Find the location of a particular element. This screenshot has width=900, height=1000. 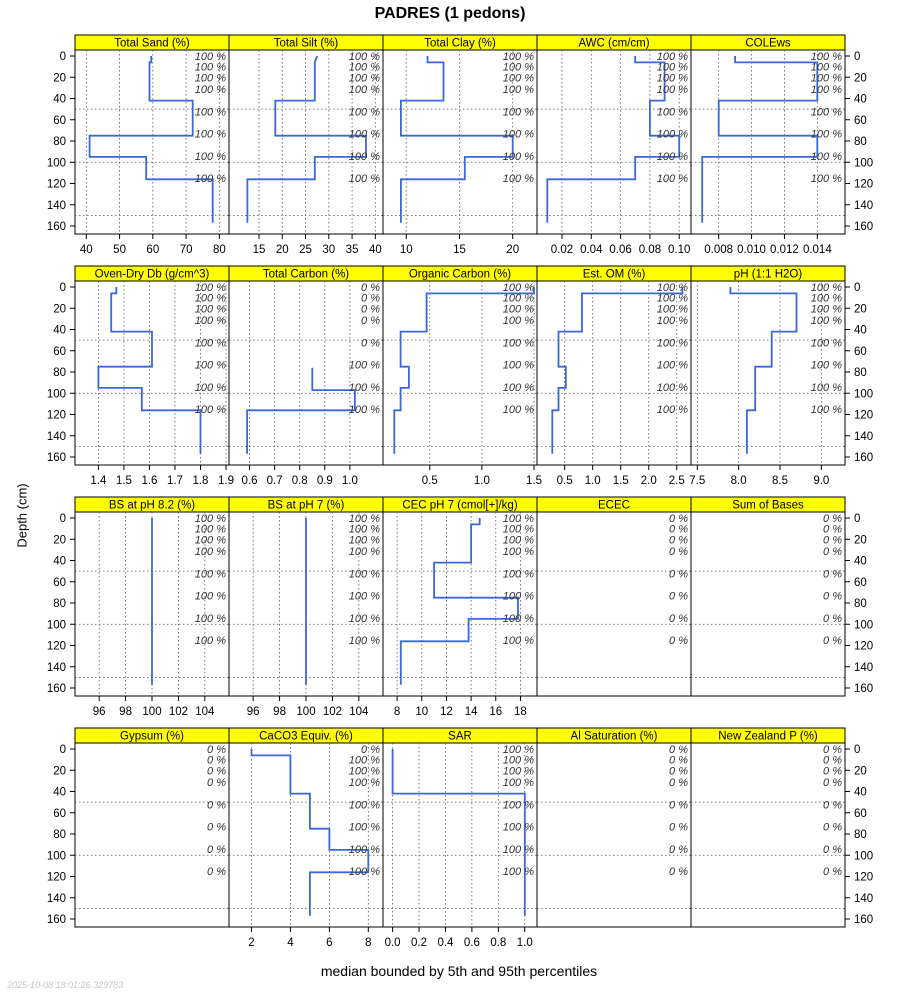

x-tick-label: 30 is located at coordinates (328, 250).